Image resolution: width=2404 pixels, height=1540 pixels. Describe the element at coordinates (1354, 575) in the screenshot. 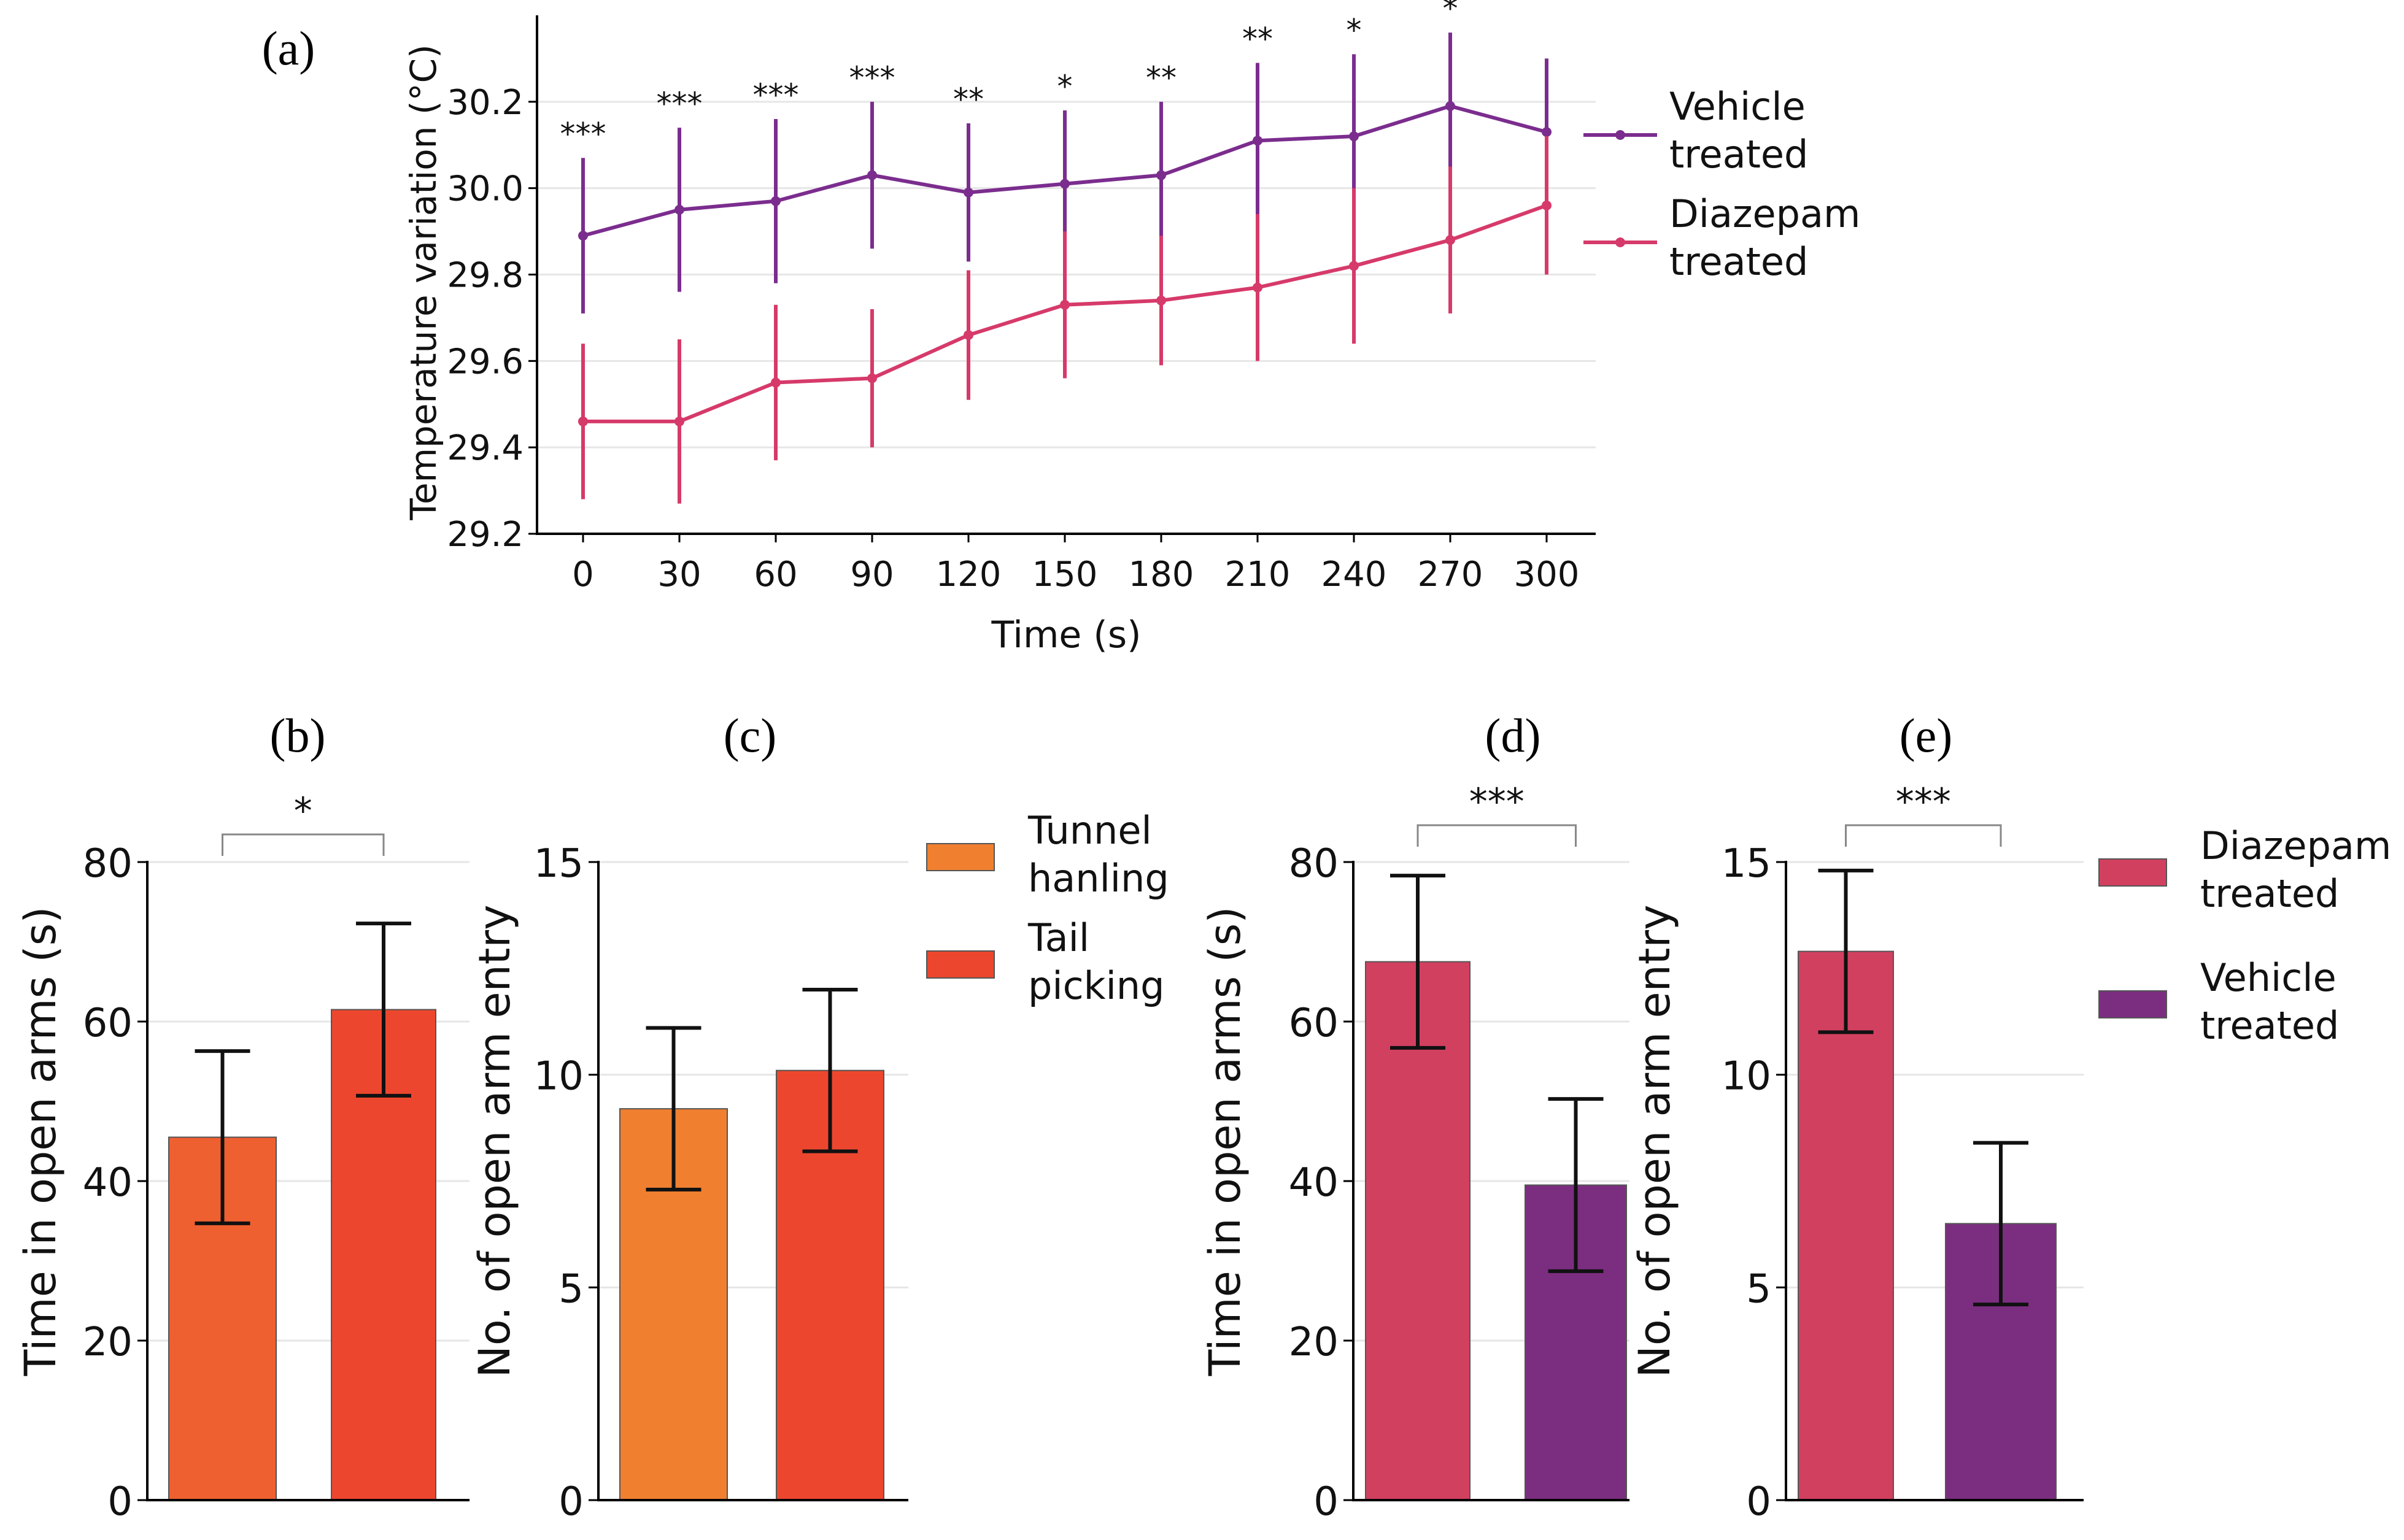

I see `x-tick-label: 240` at that location.